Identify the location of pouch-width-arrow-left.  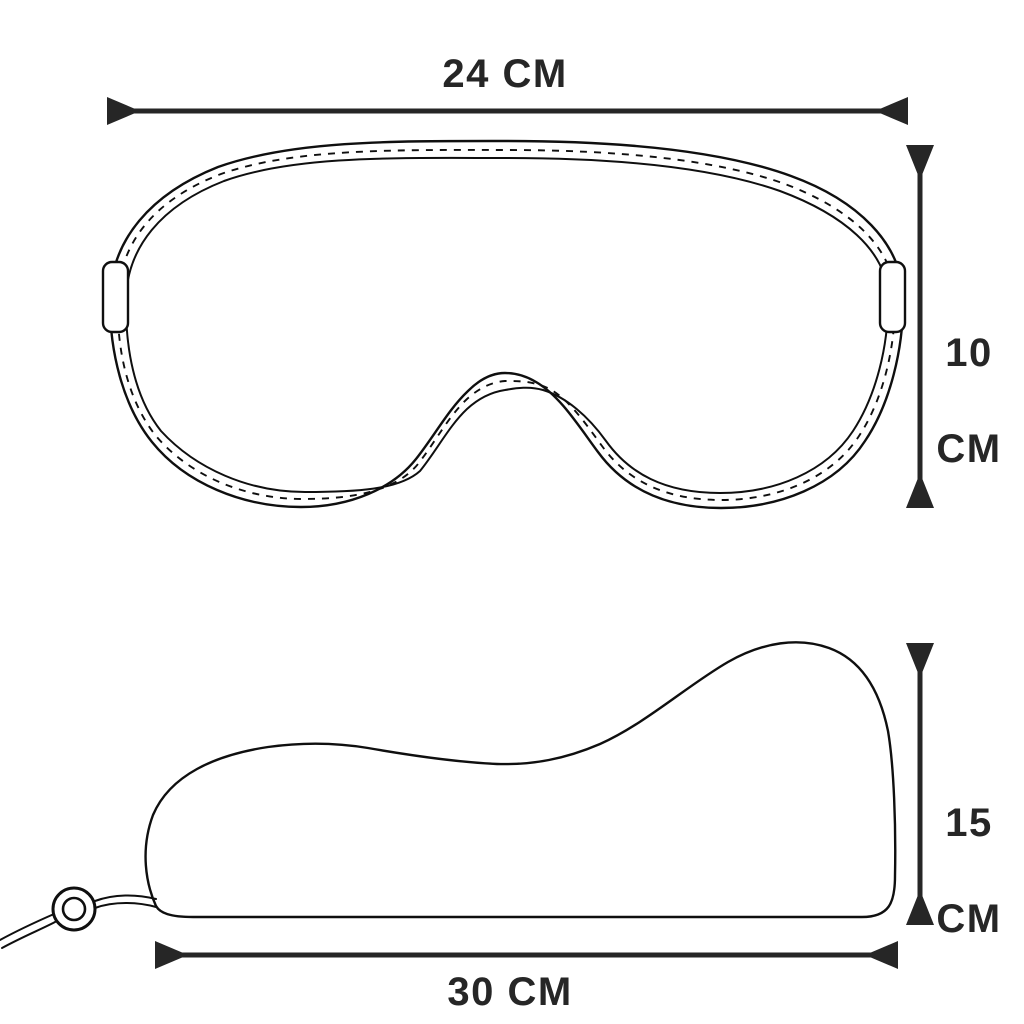
(171, 955).